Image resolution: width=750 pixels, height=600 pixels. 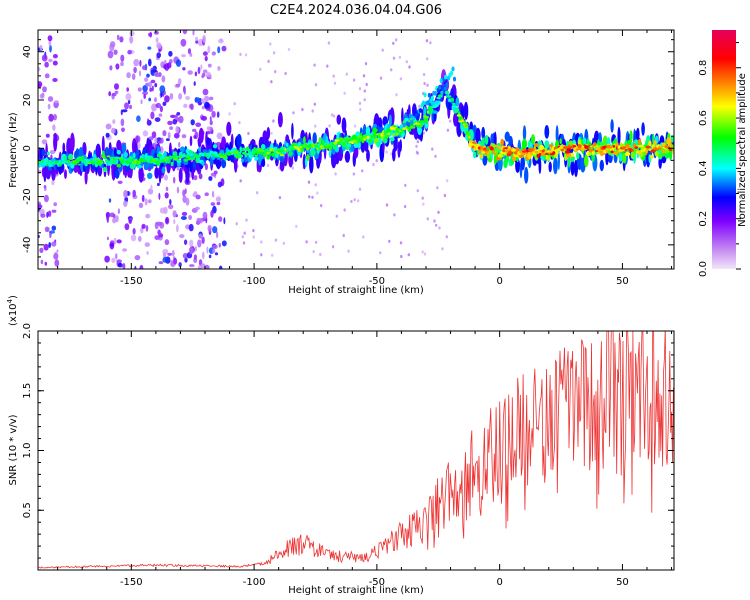 What do you see at coordinates (703, 168) in the screenshot?
I see `colorbar-tick-label: 0.4` at bounding box center [703, 168].